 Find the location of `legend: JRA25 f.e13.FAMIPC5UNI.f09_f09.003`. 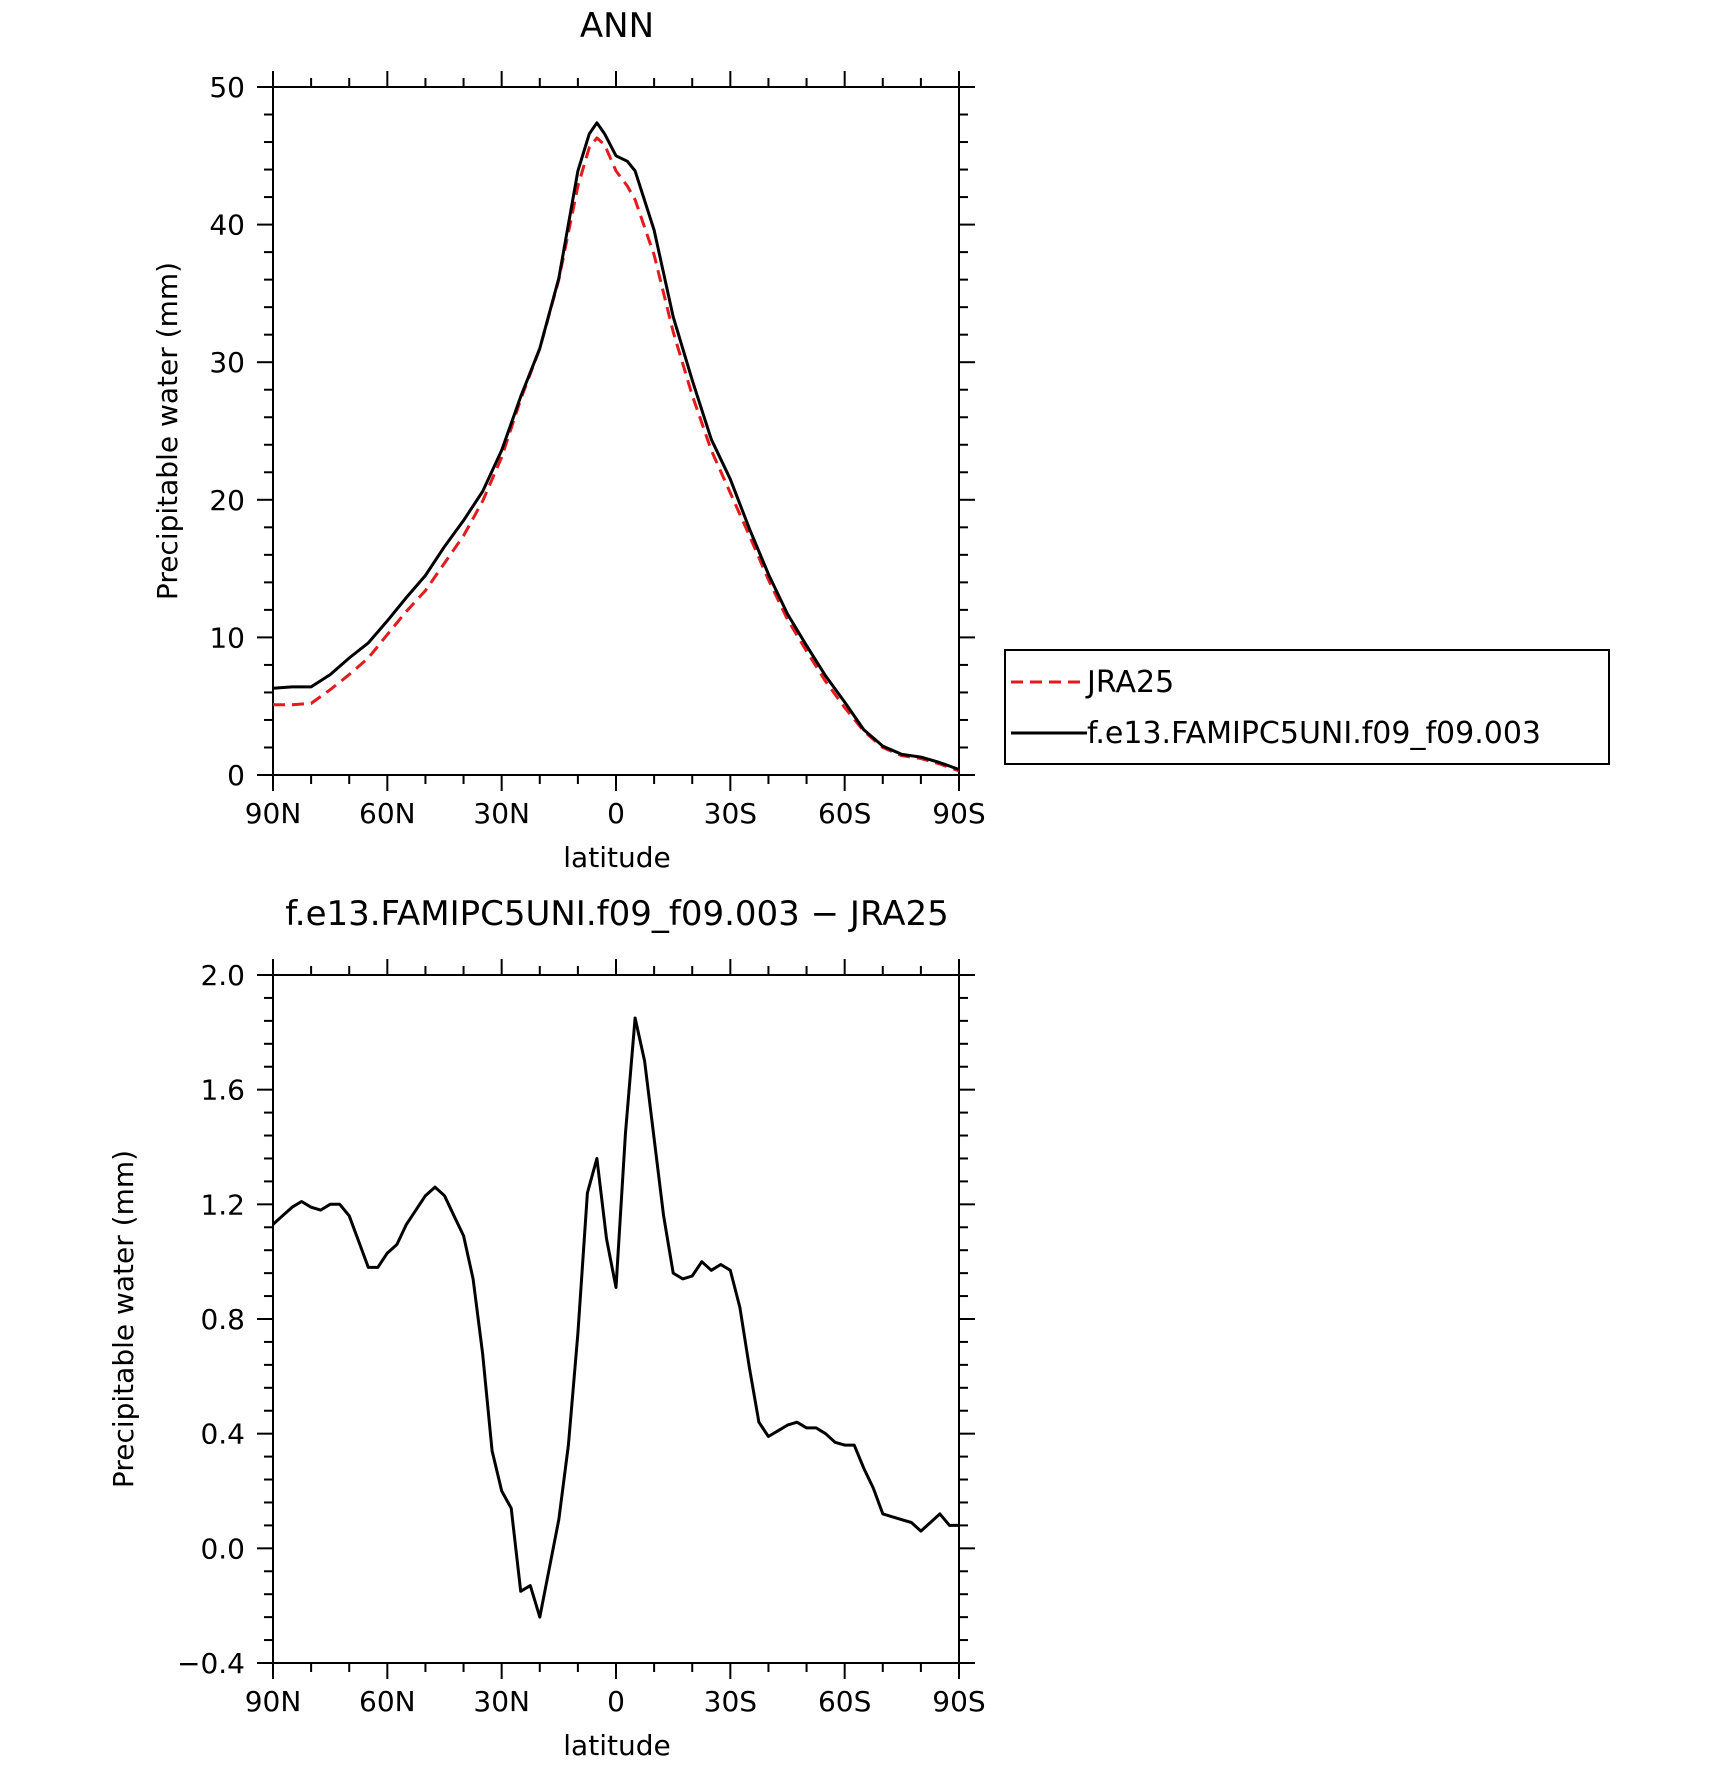

legend: JRA25 f.e13.FAMIPC5UNI.f09_f09.003 is located at coordinates (1307, 707).